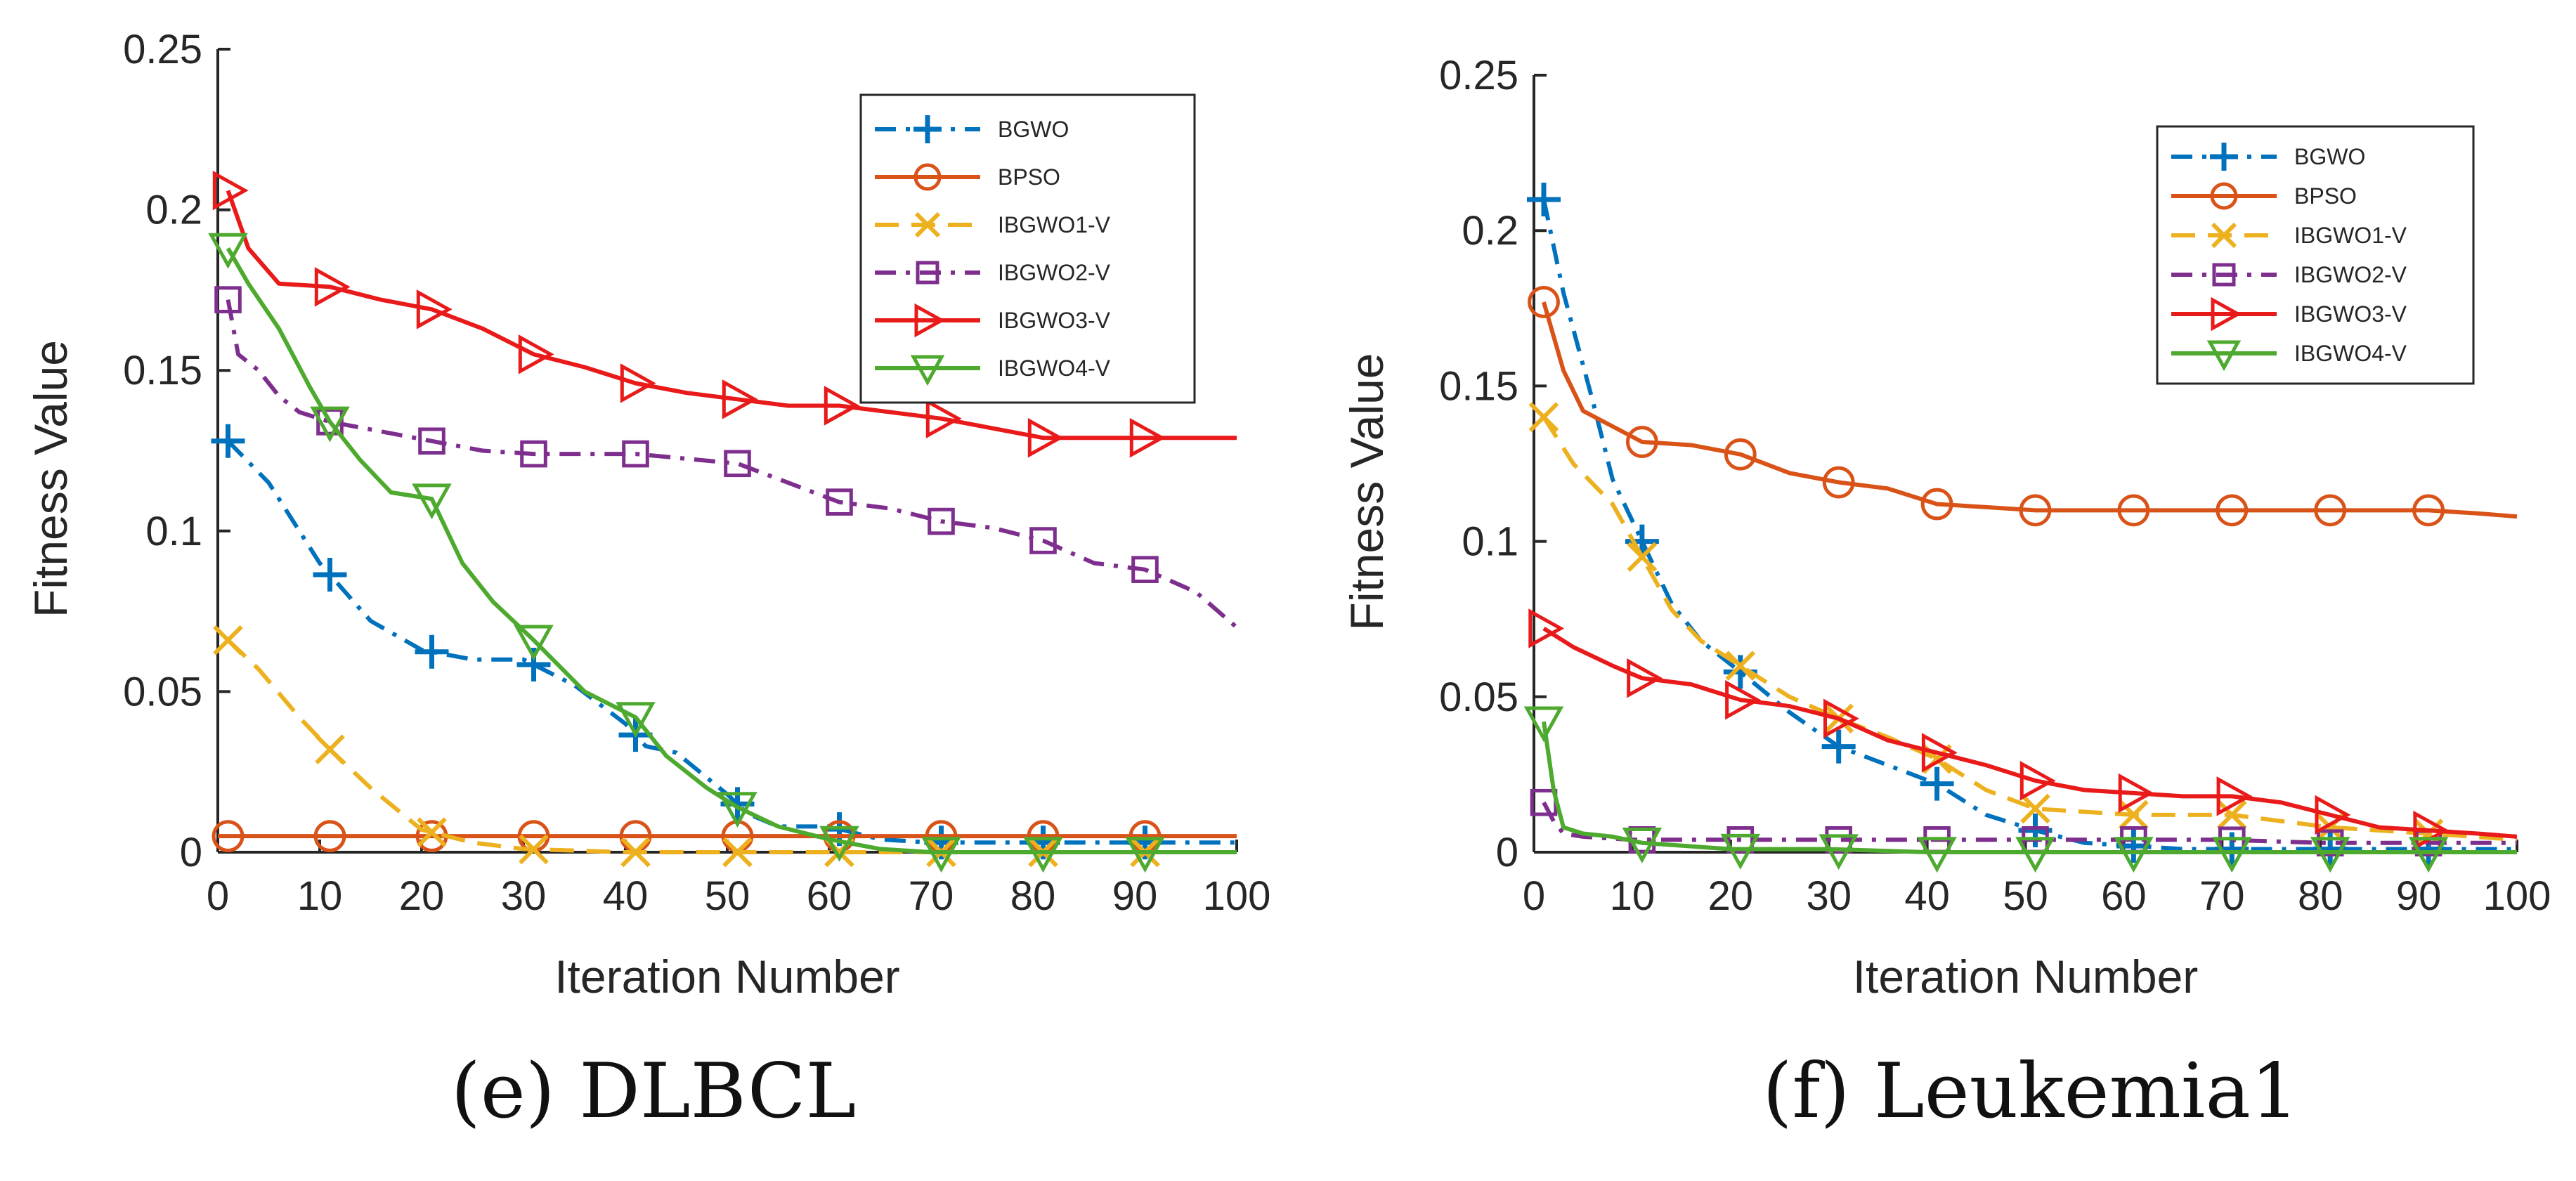 The height and width of the screenshot is (1181, 2576). I want to click on series-line, so click(2030, 732).